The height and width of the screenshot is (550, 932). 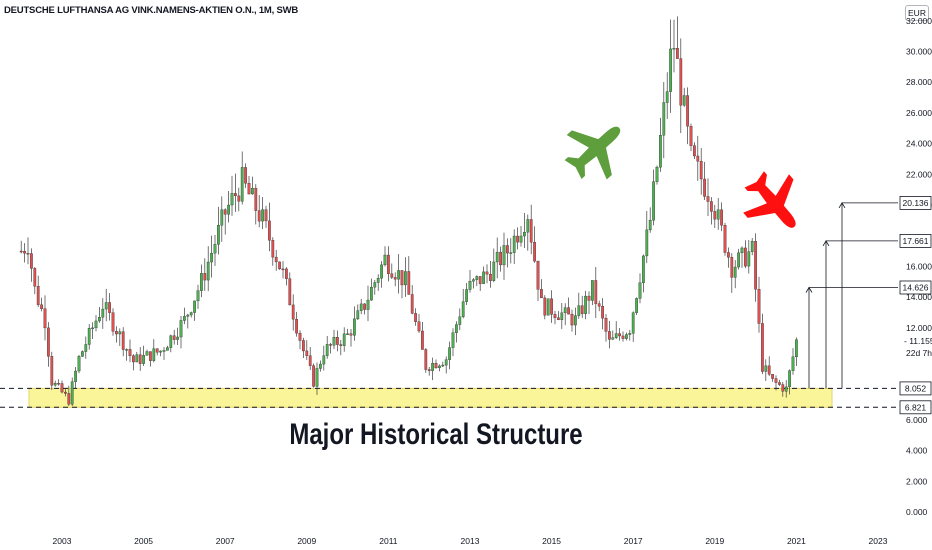 I want to click on y-tick-label: 24.000, so click(x=919, y=144).